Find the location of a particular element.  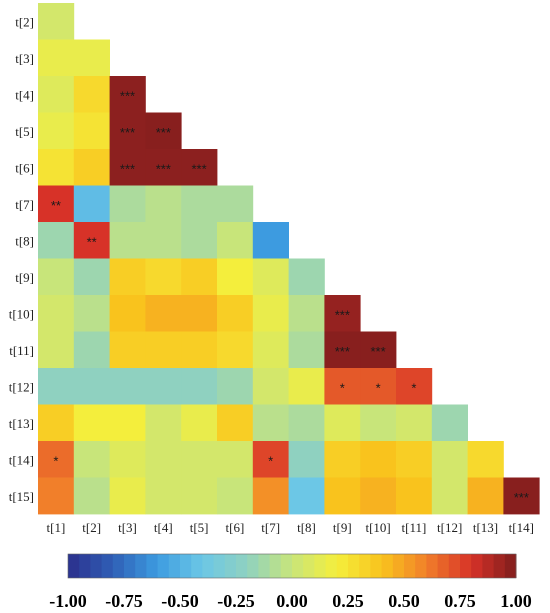

colorbar-tick-label: 1.00 is located at coordinates (516, 601).